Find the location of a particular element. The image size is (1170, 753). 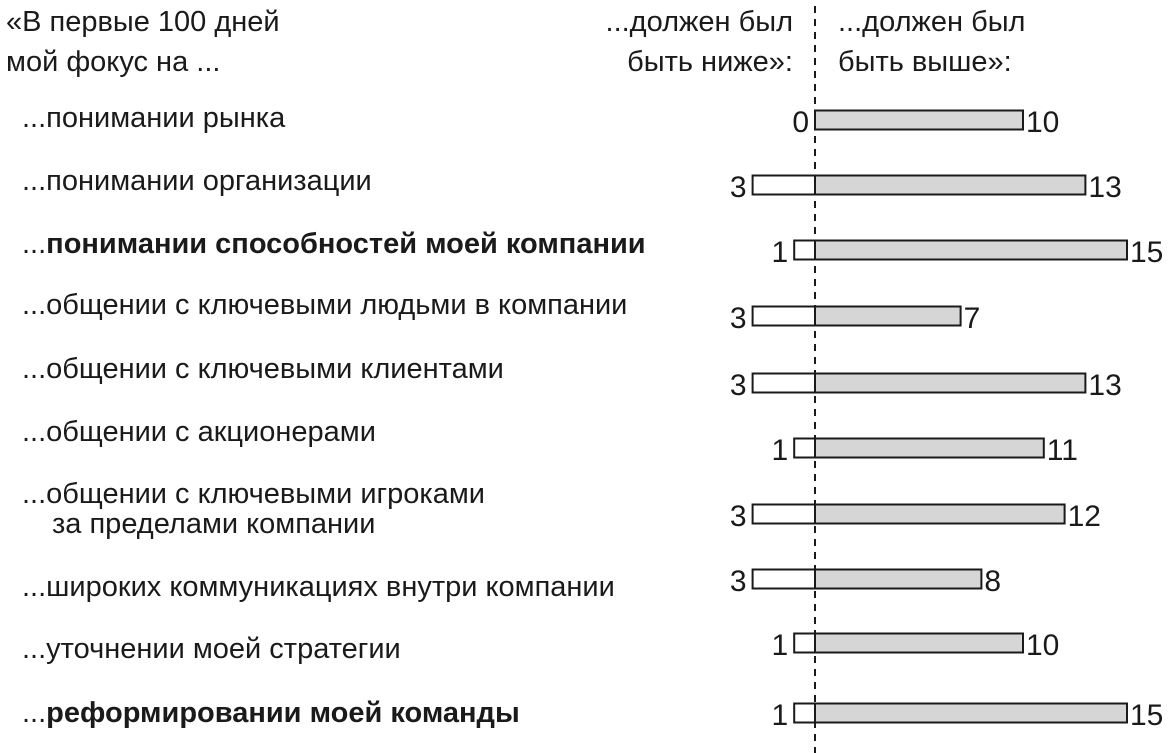

row-label: ...реформировании моей команды is located at coordinates (271, 713).